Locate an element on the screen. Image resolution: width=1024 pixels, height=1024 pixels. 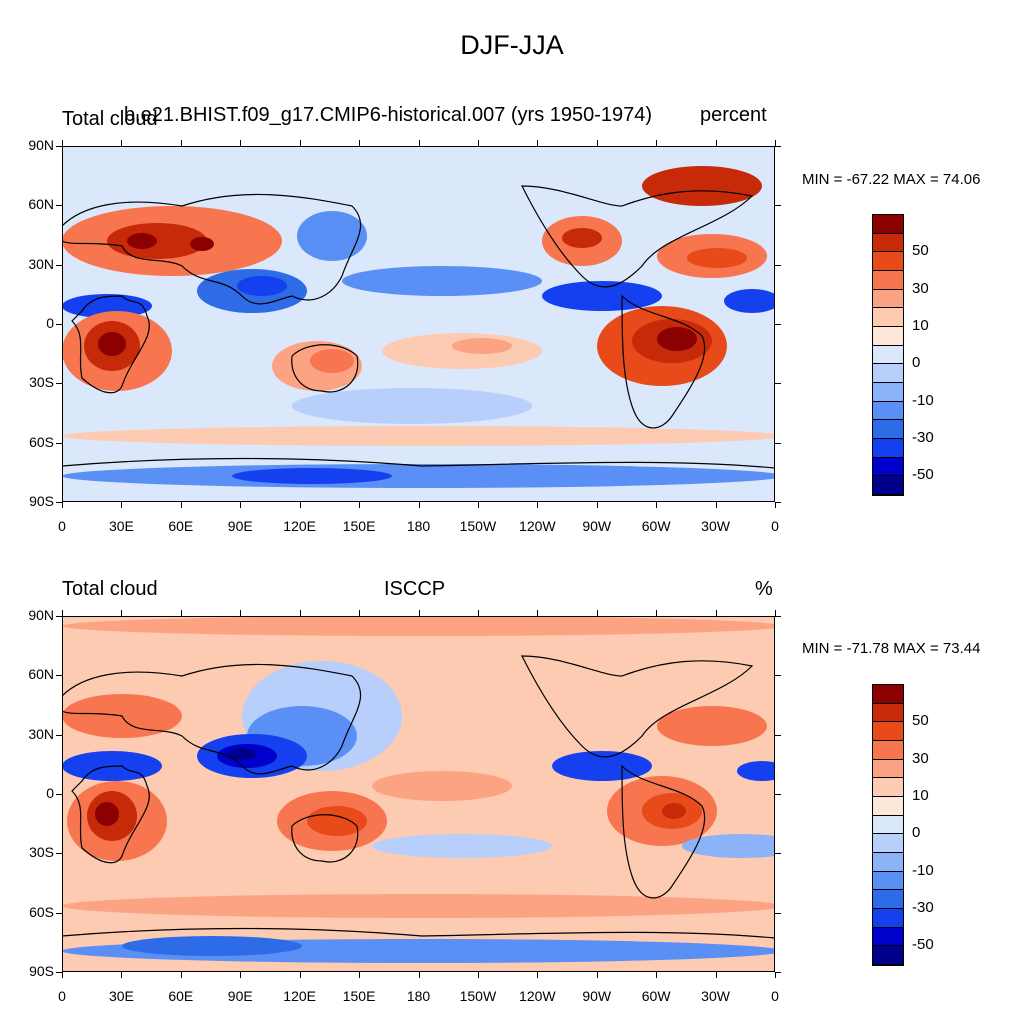
lat-tick-label: 90N is located at coordinates (41, 145).